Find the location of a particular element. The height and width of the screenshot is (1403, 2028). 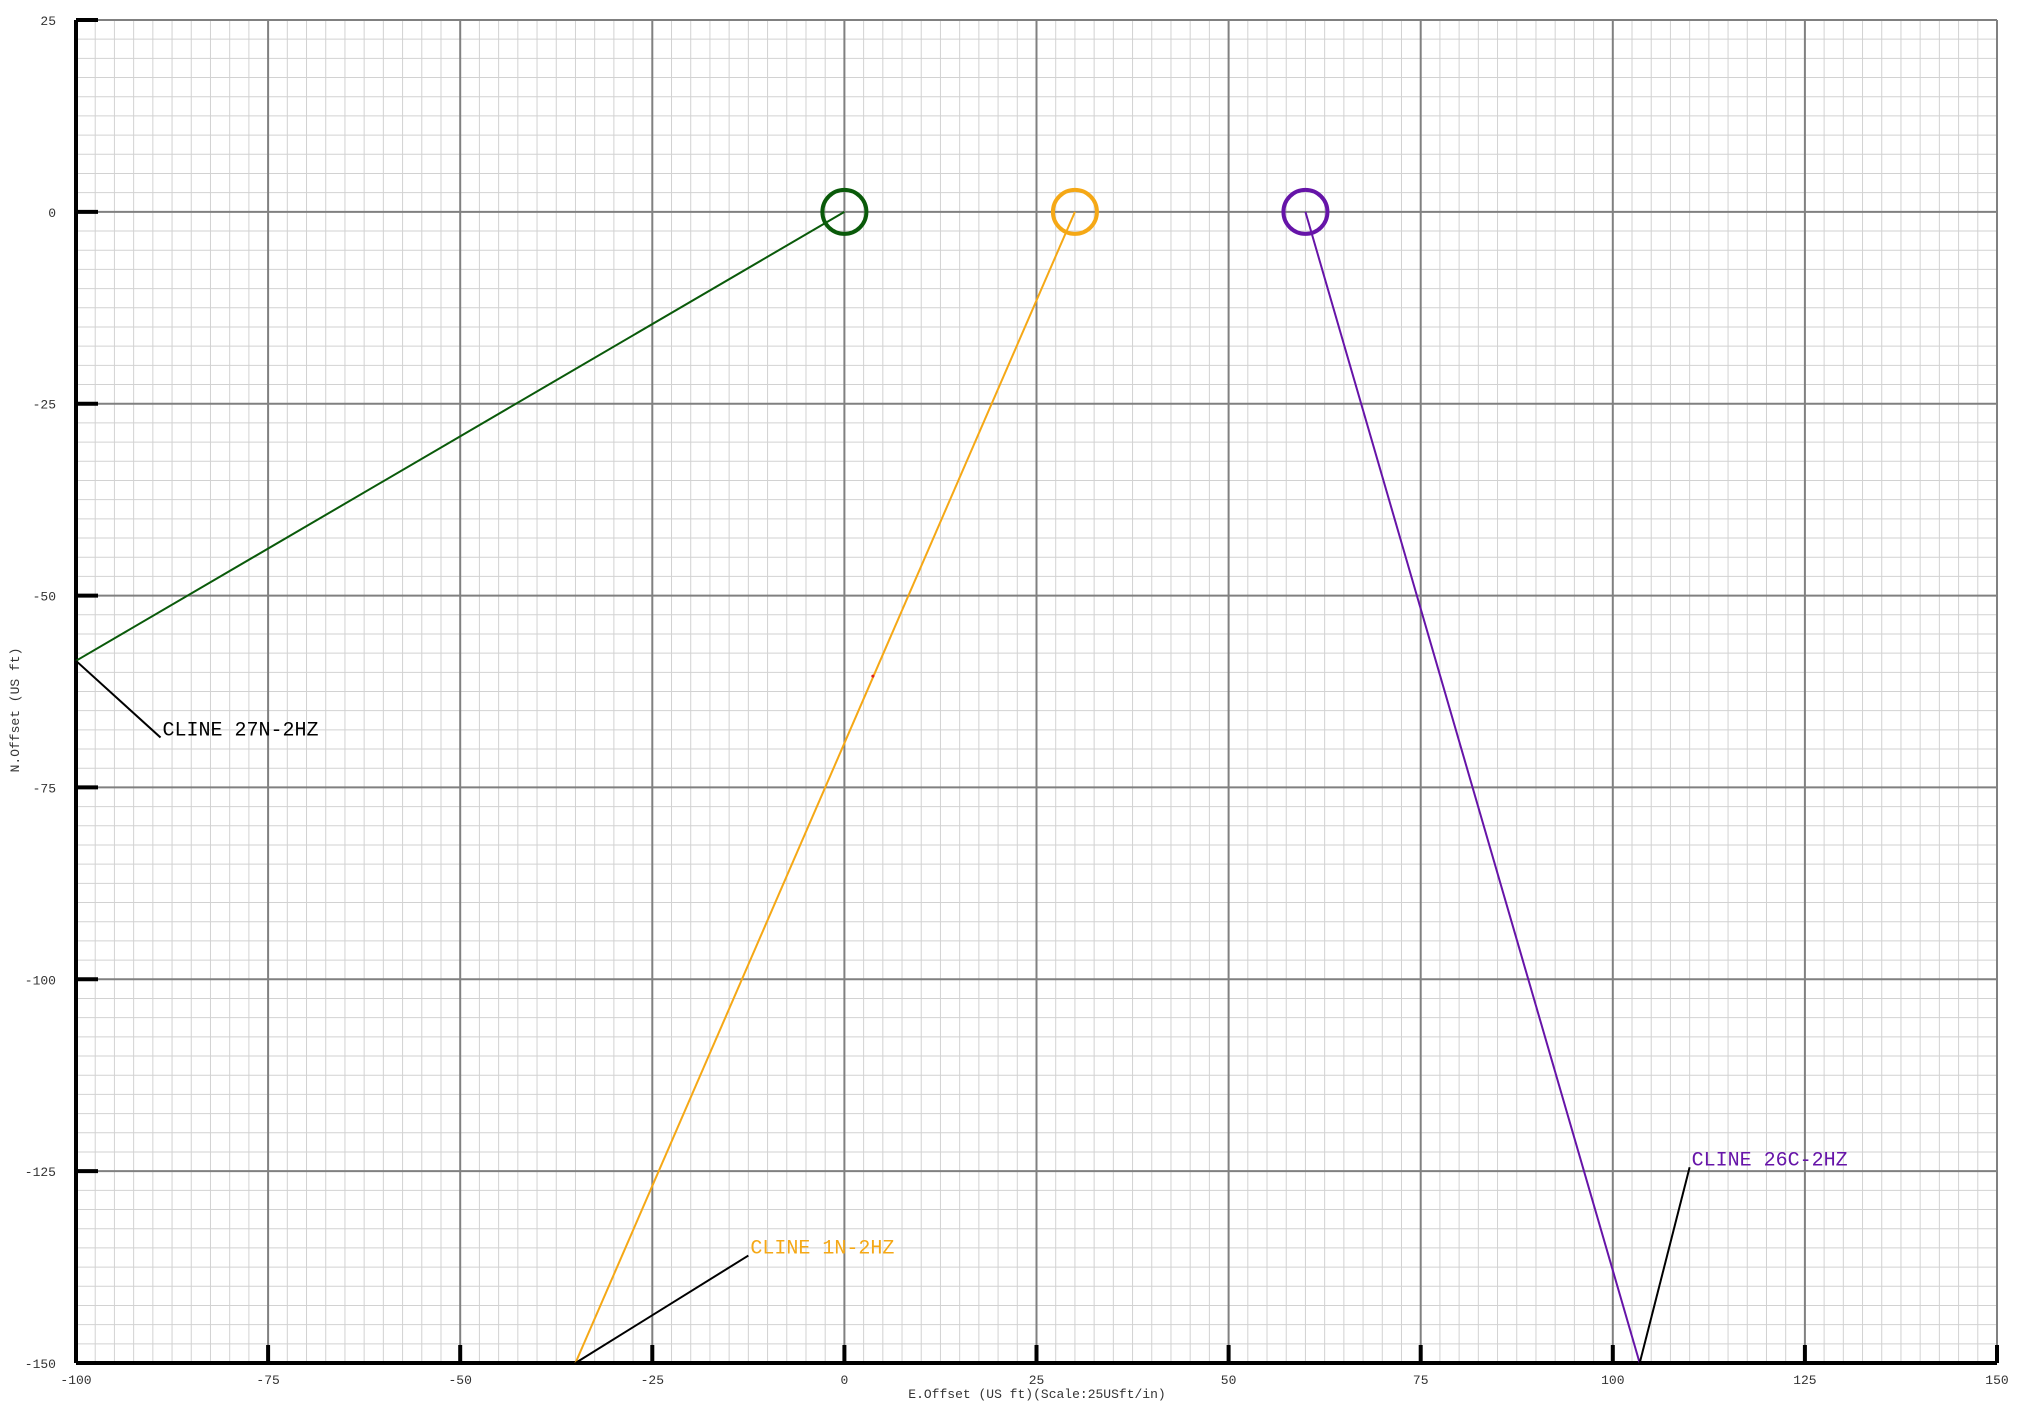

y-tick-label: -150 is located at coordinates (40, 1364).